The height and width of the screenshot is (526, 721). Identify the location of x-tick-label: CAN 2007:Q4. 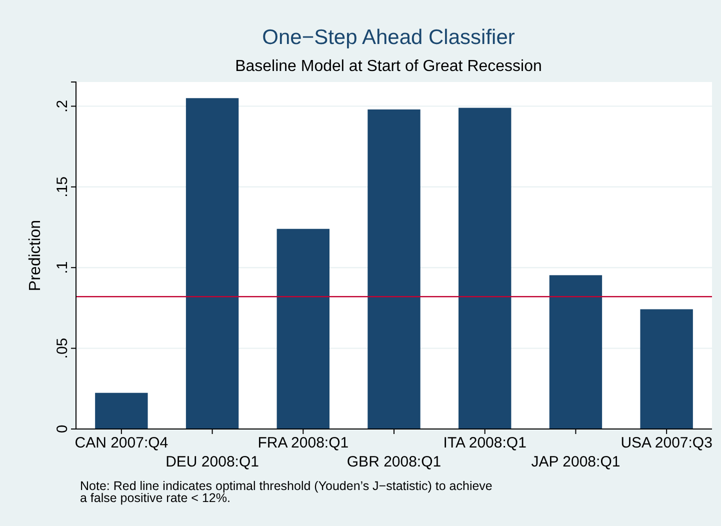
(121, 443).